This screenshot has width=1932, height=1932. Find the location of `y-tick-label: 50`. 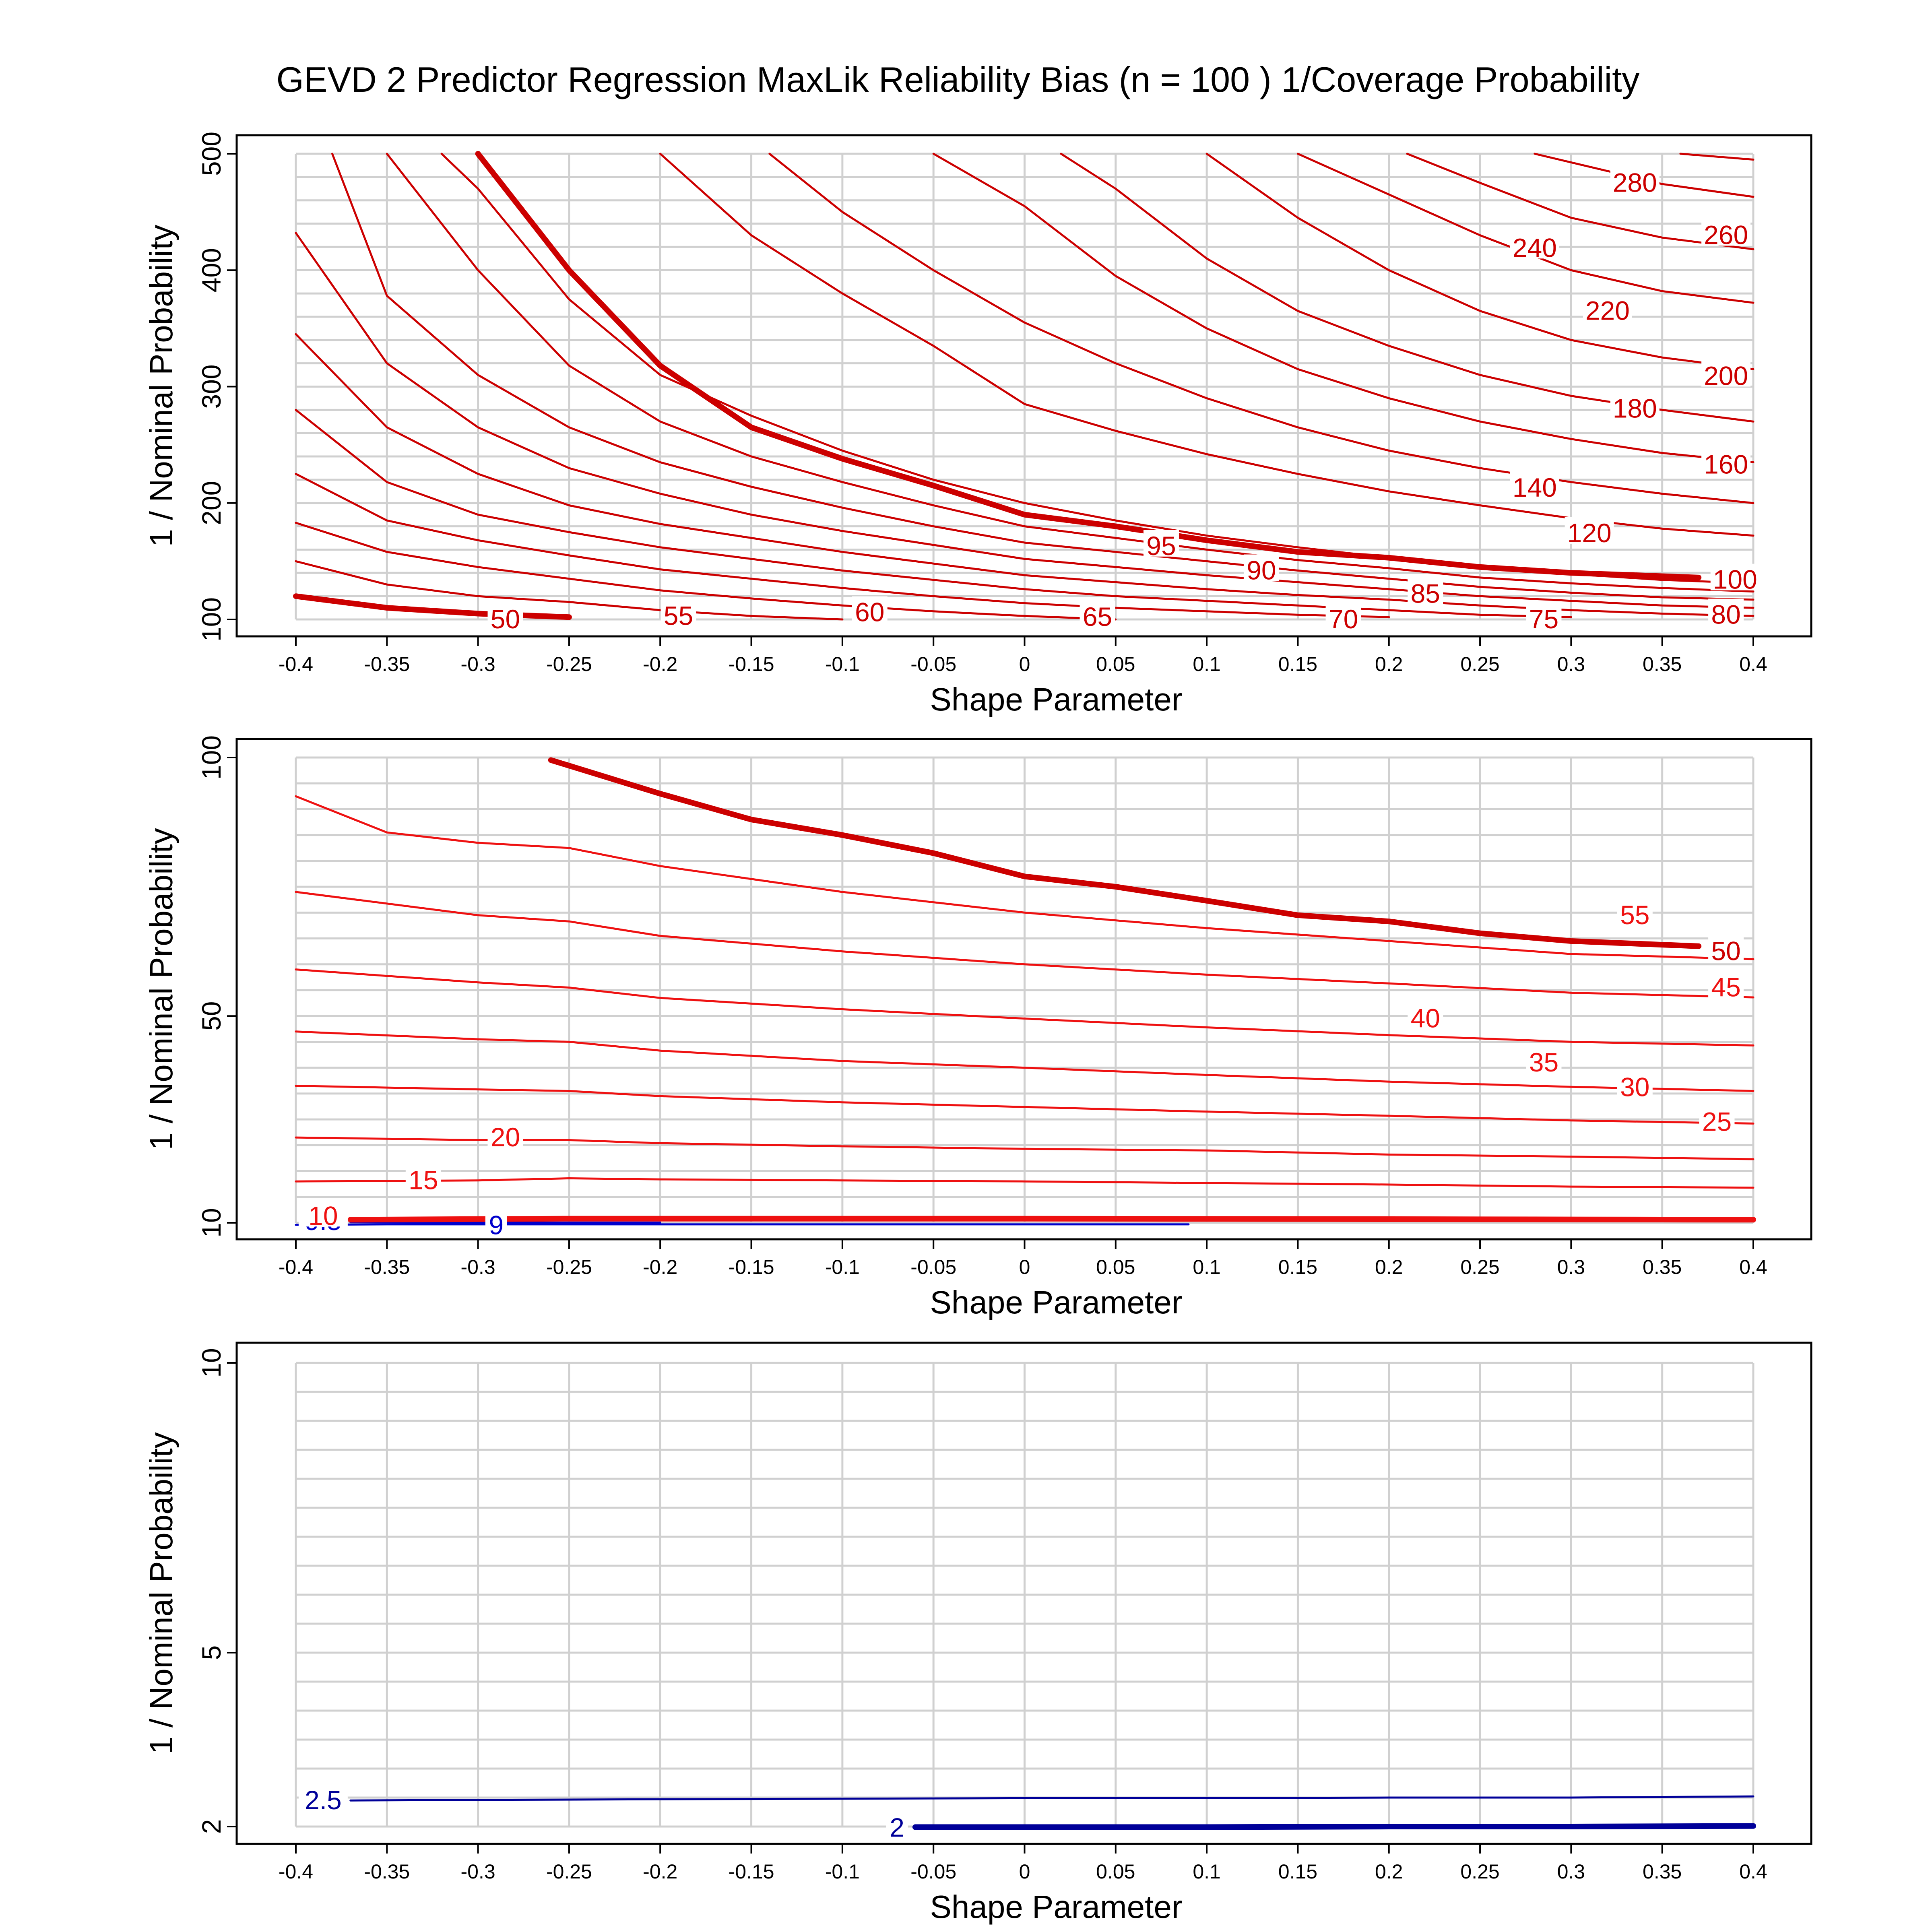

y-tick-label: 50 is located at coordinates (211, 1016).